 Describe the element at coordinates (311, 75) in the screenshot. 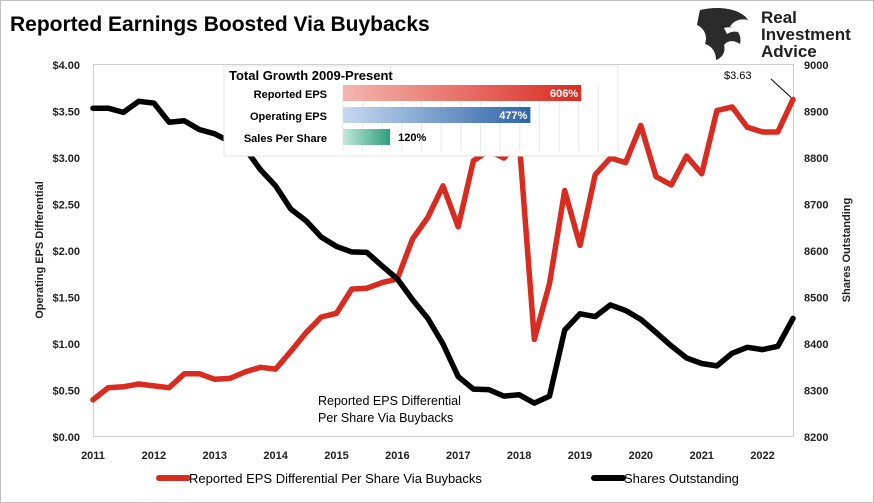

I see `growth-inset-title: Total Growth 2009-Present` at that location.